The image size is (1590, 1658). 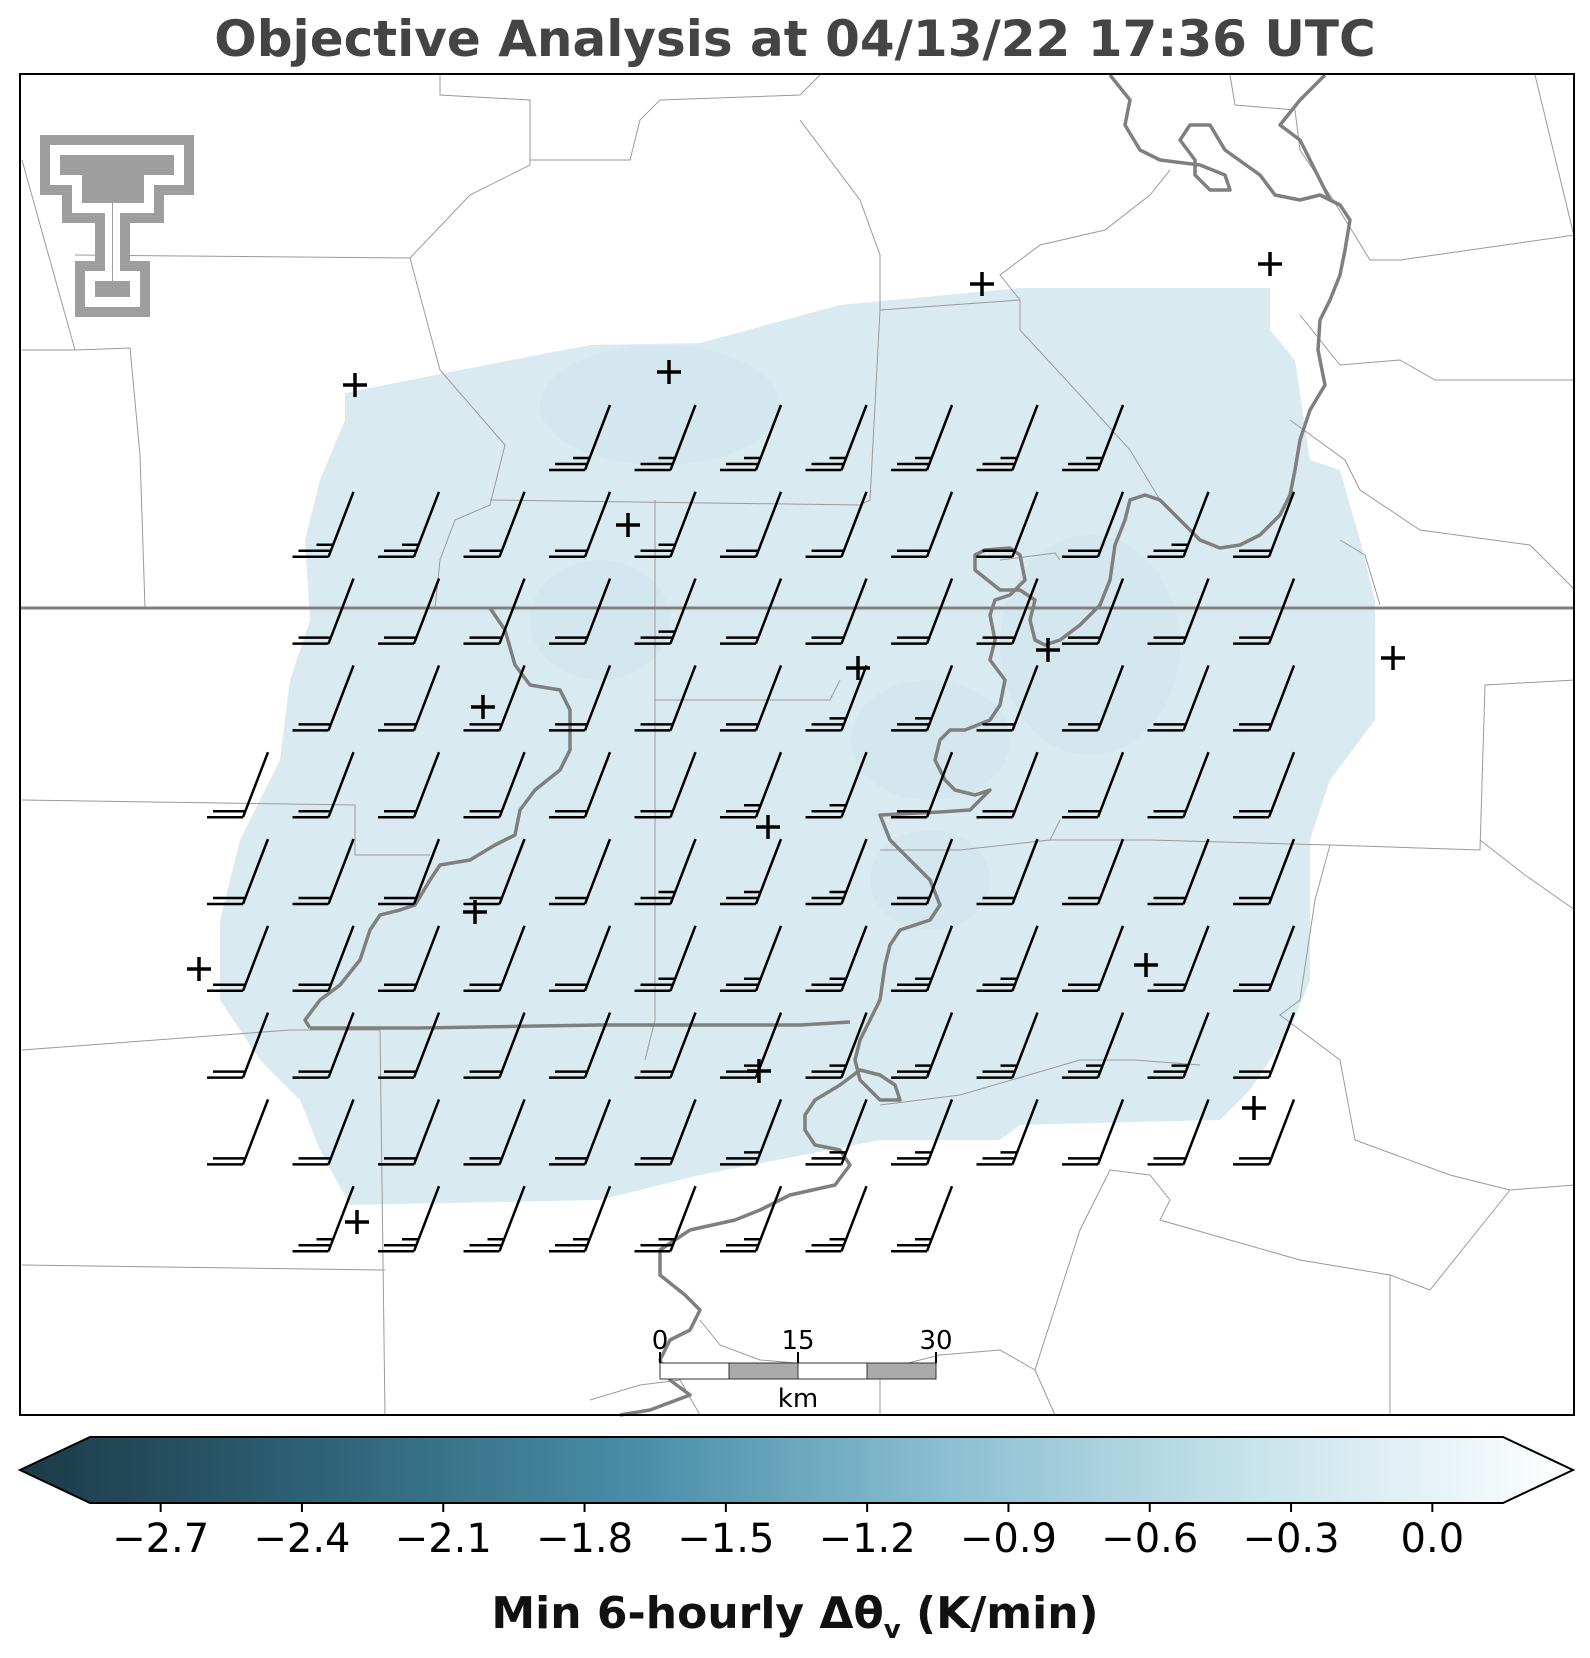 I want to click on colorbar-tick-label: −2.7, so click(x=160, y=1539).